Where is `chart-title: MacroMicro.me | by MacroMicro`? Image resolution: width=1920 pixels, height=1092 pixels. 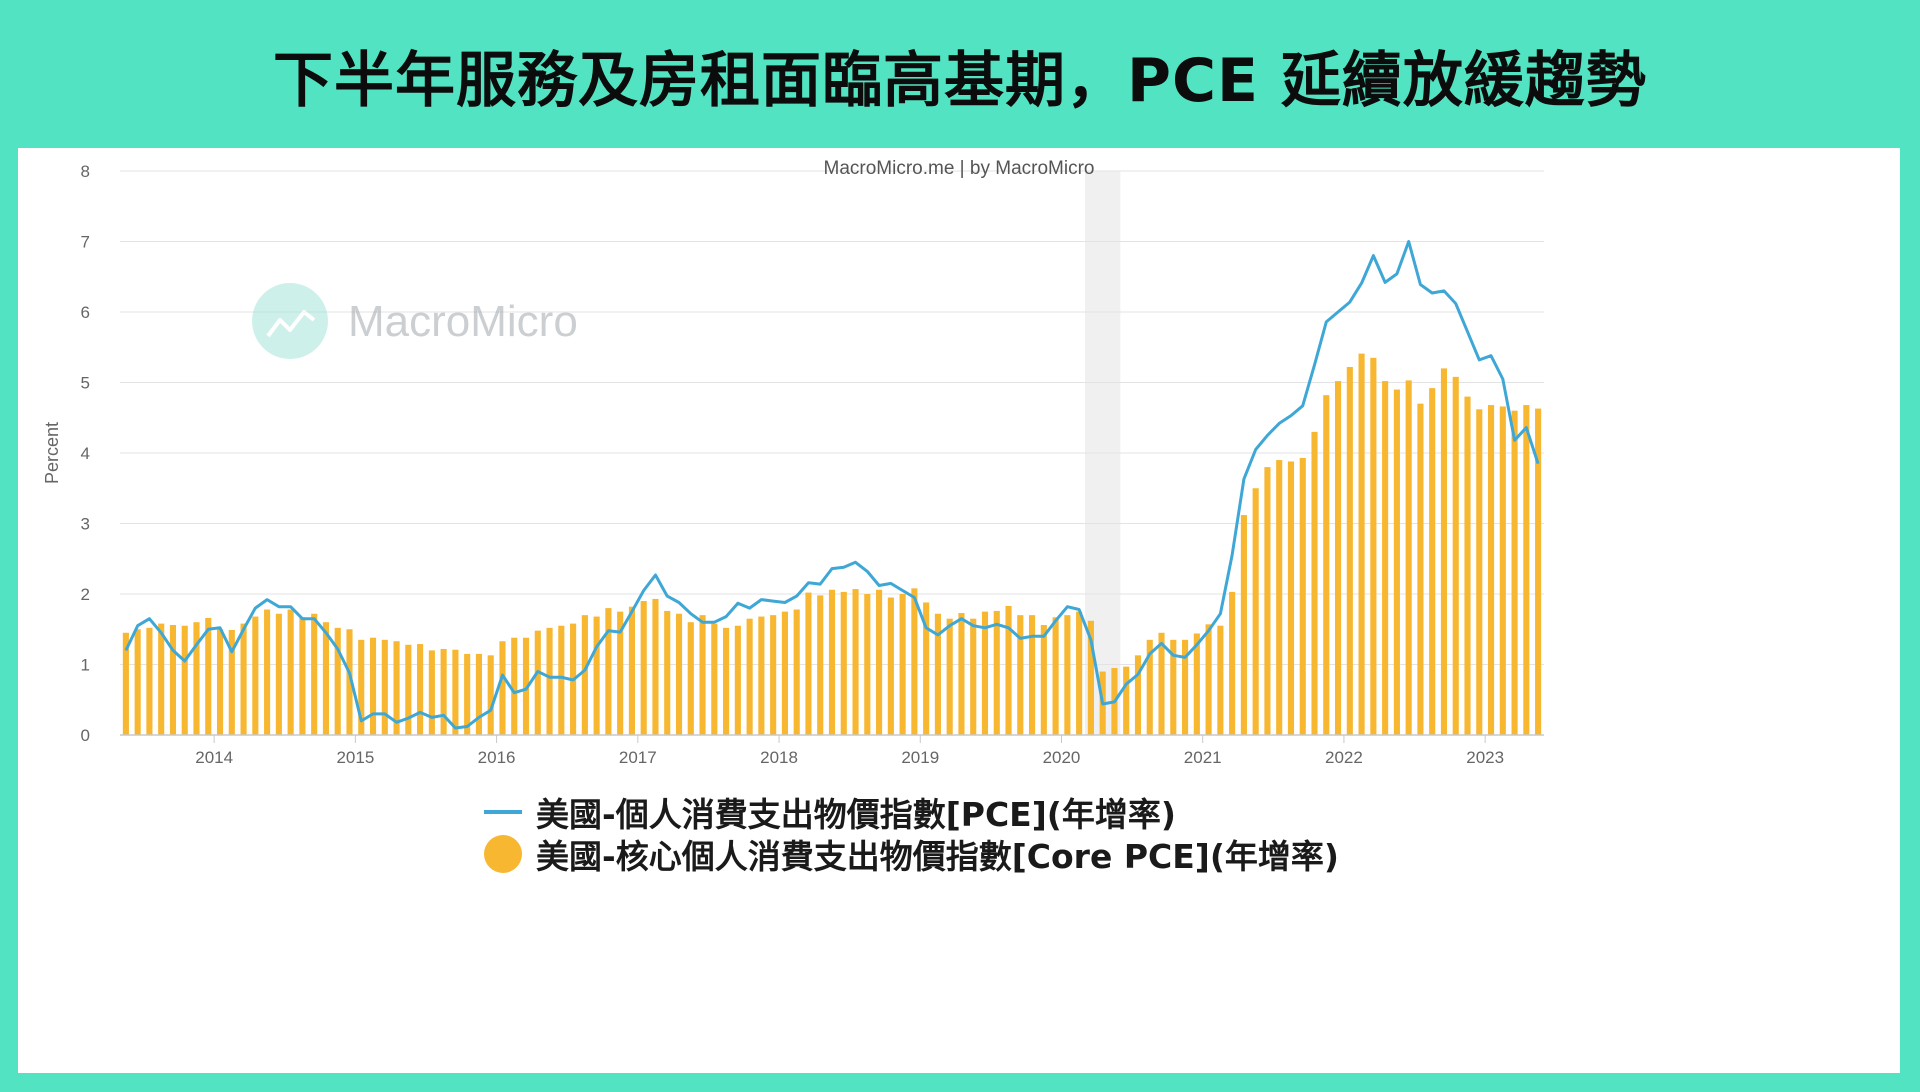 chart-title: MacroMicro.me | by MacroMicro is located at coordinates (959, 168).